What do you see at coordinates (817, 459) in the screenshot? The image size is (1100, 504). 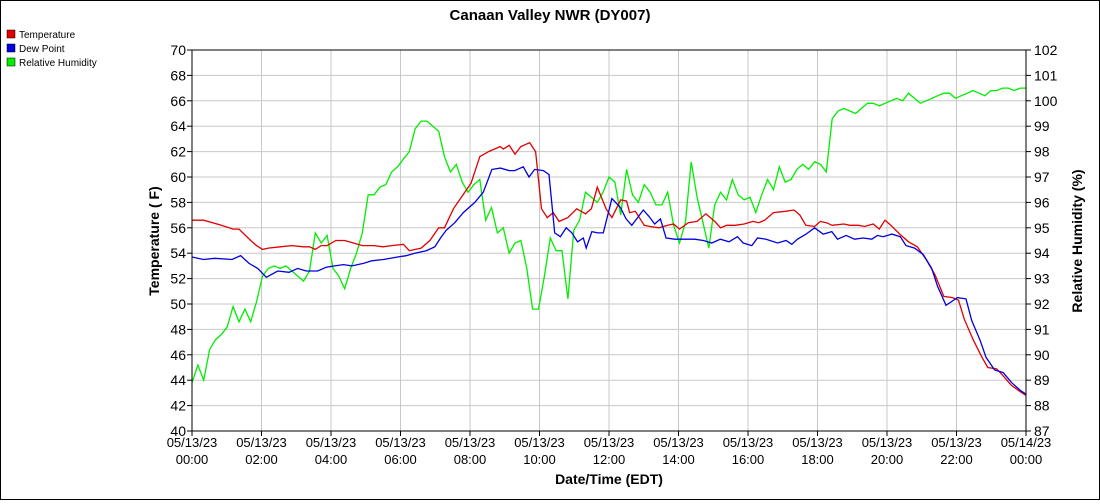 I see `x-tick-label-time: 18:00` at bounding box center [817, 459].